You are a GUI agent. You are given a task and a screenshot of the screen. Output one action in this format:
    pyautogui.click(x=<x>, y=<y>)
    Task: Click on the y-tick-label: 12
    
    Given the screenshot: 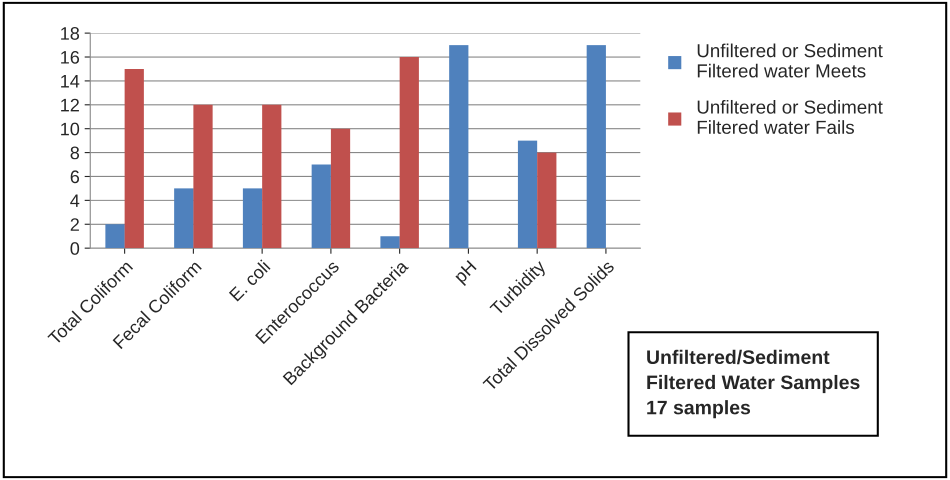 What is the action you would take?
    pyautogui.click(x=70, y=105)
    